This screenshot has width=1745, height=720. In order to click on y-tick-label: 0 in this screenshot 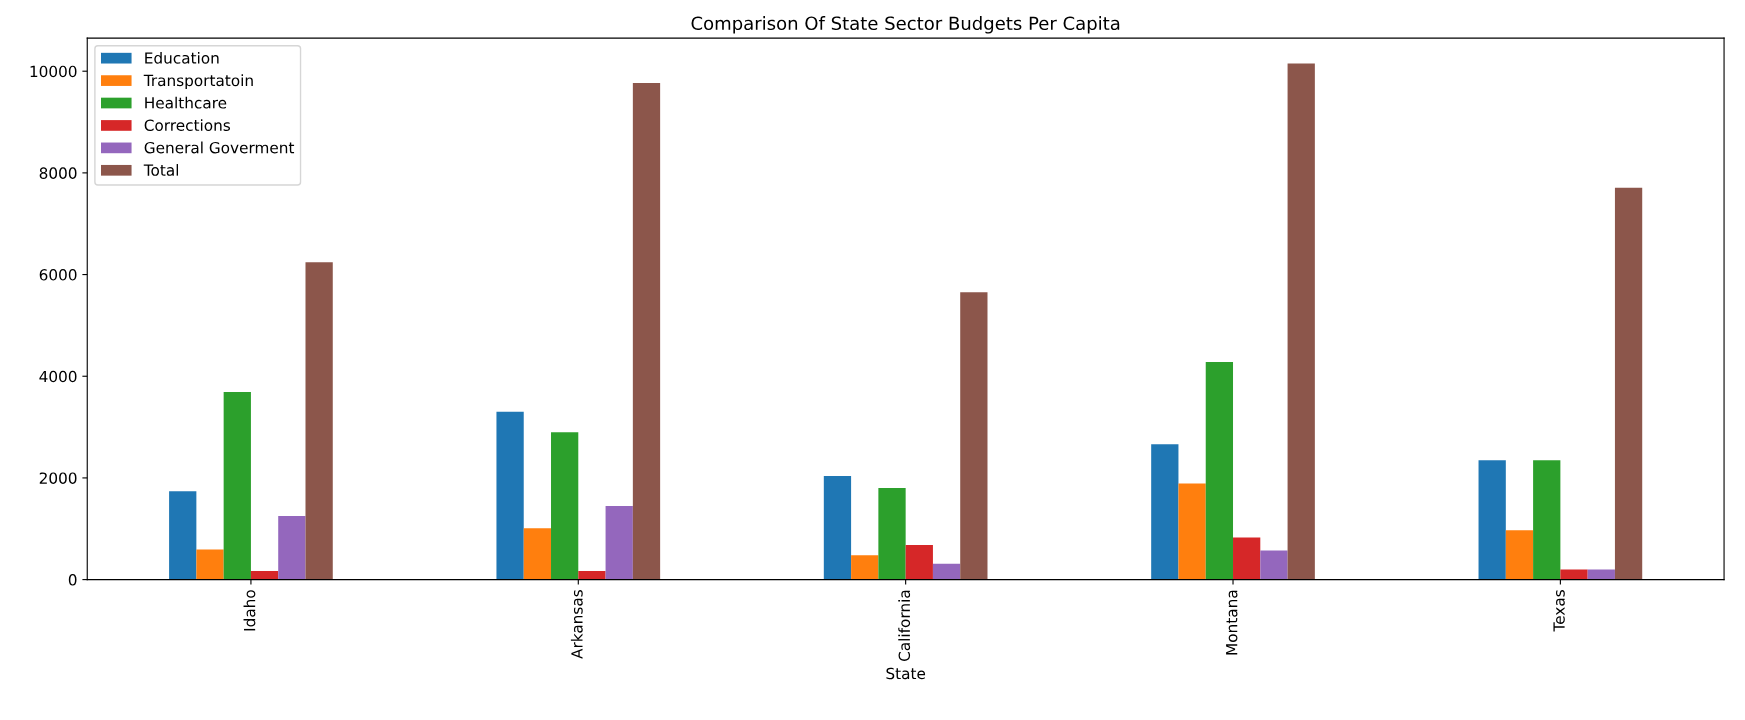, I will do `click(72, 580)`.